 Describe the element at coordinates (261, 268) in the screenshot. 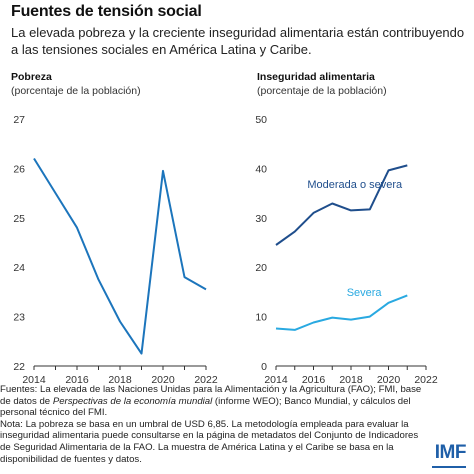

I see `y-tick-label: 20` at that location.